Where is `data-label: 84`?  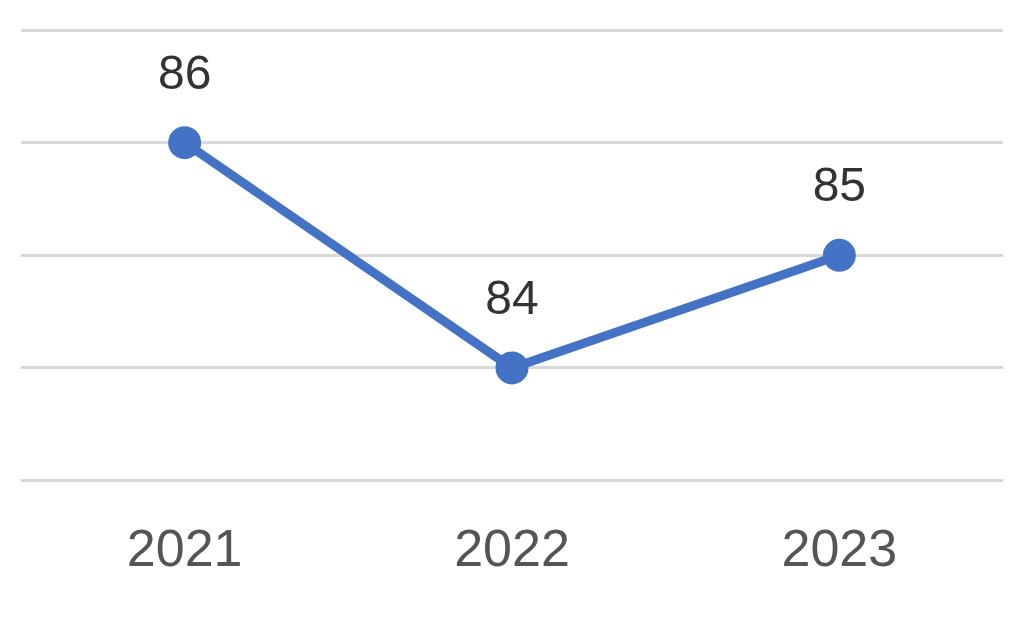
data-label: 84 is located at coordinates (512, 297).